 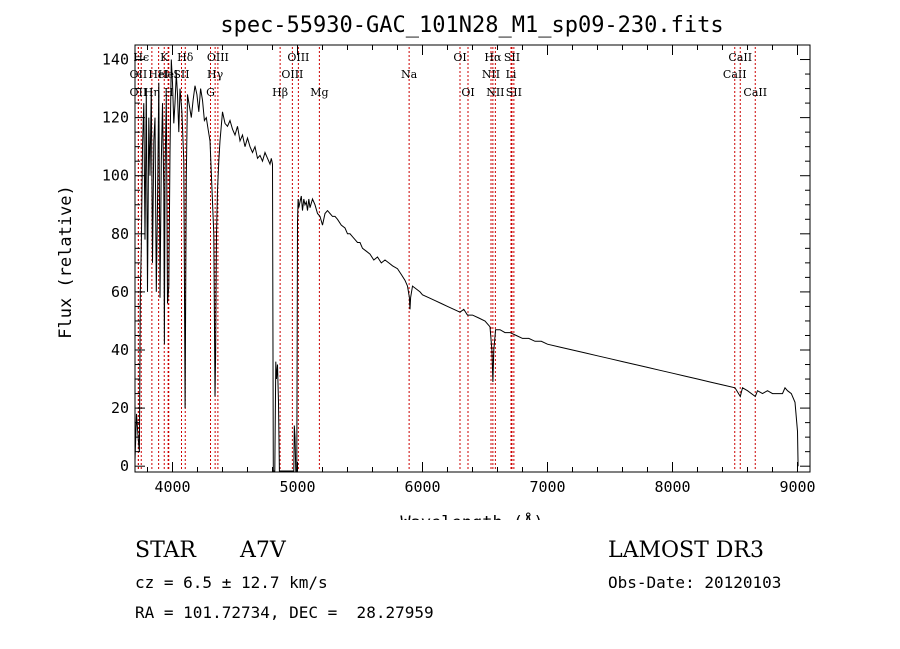 I want to click on line-label-25: SII, so click(x=514, y=92).